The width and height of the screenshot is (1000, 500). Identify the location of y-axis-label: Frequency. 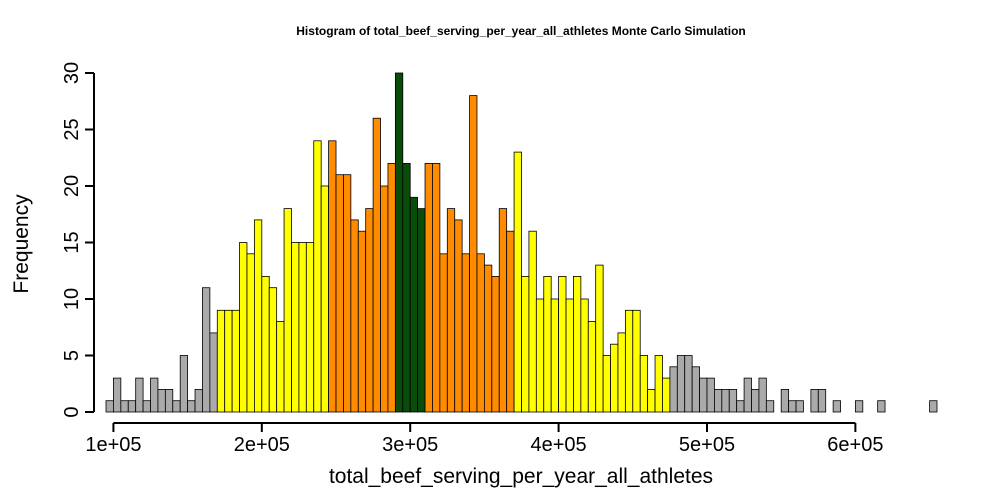
(21, 244).